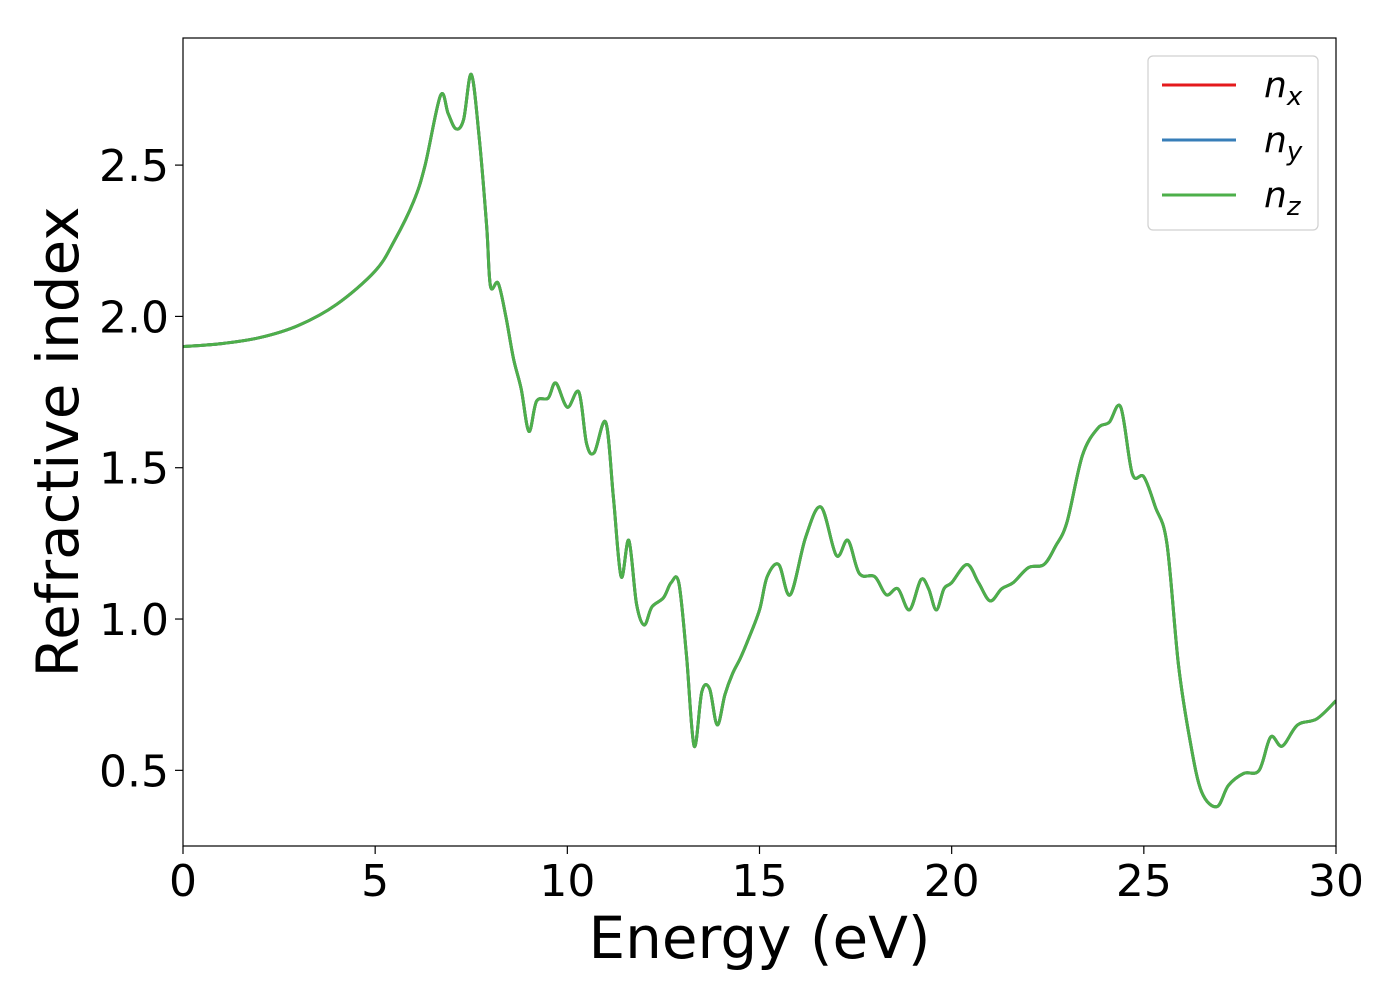 This screenshot has height=1000, width=1400. I want to click on y-tick-label: 2.5, so click(134, 166).